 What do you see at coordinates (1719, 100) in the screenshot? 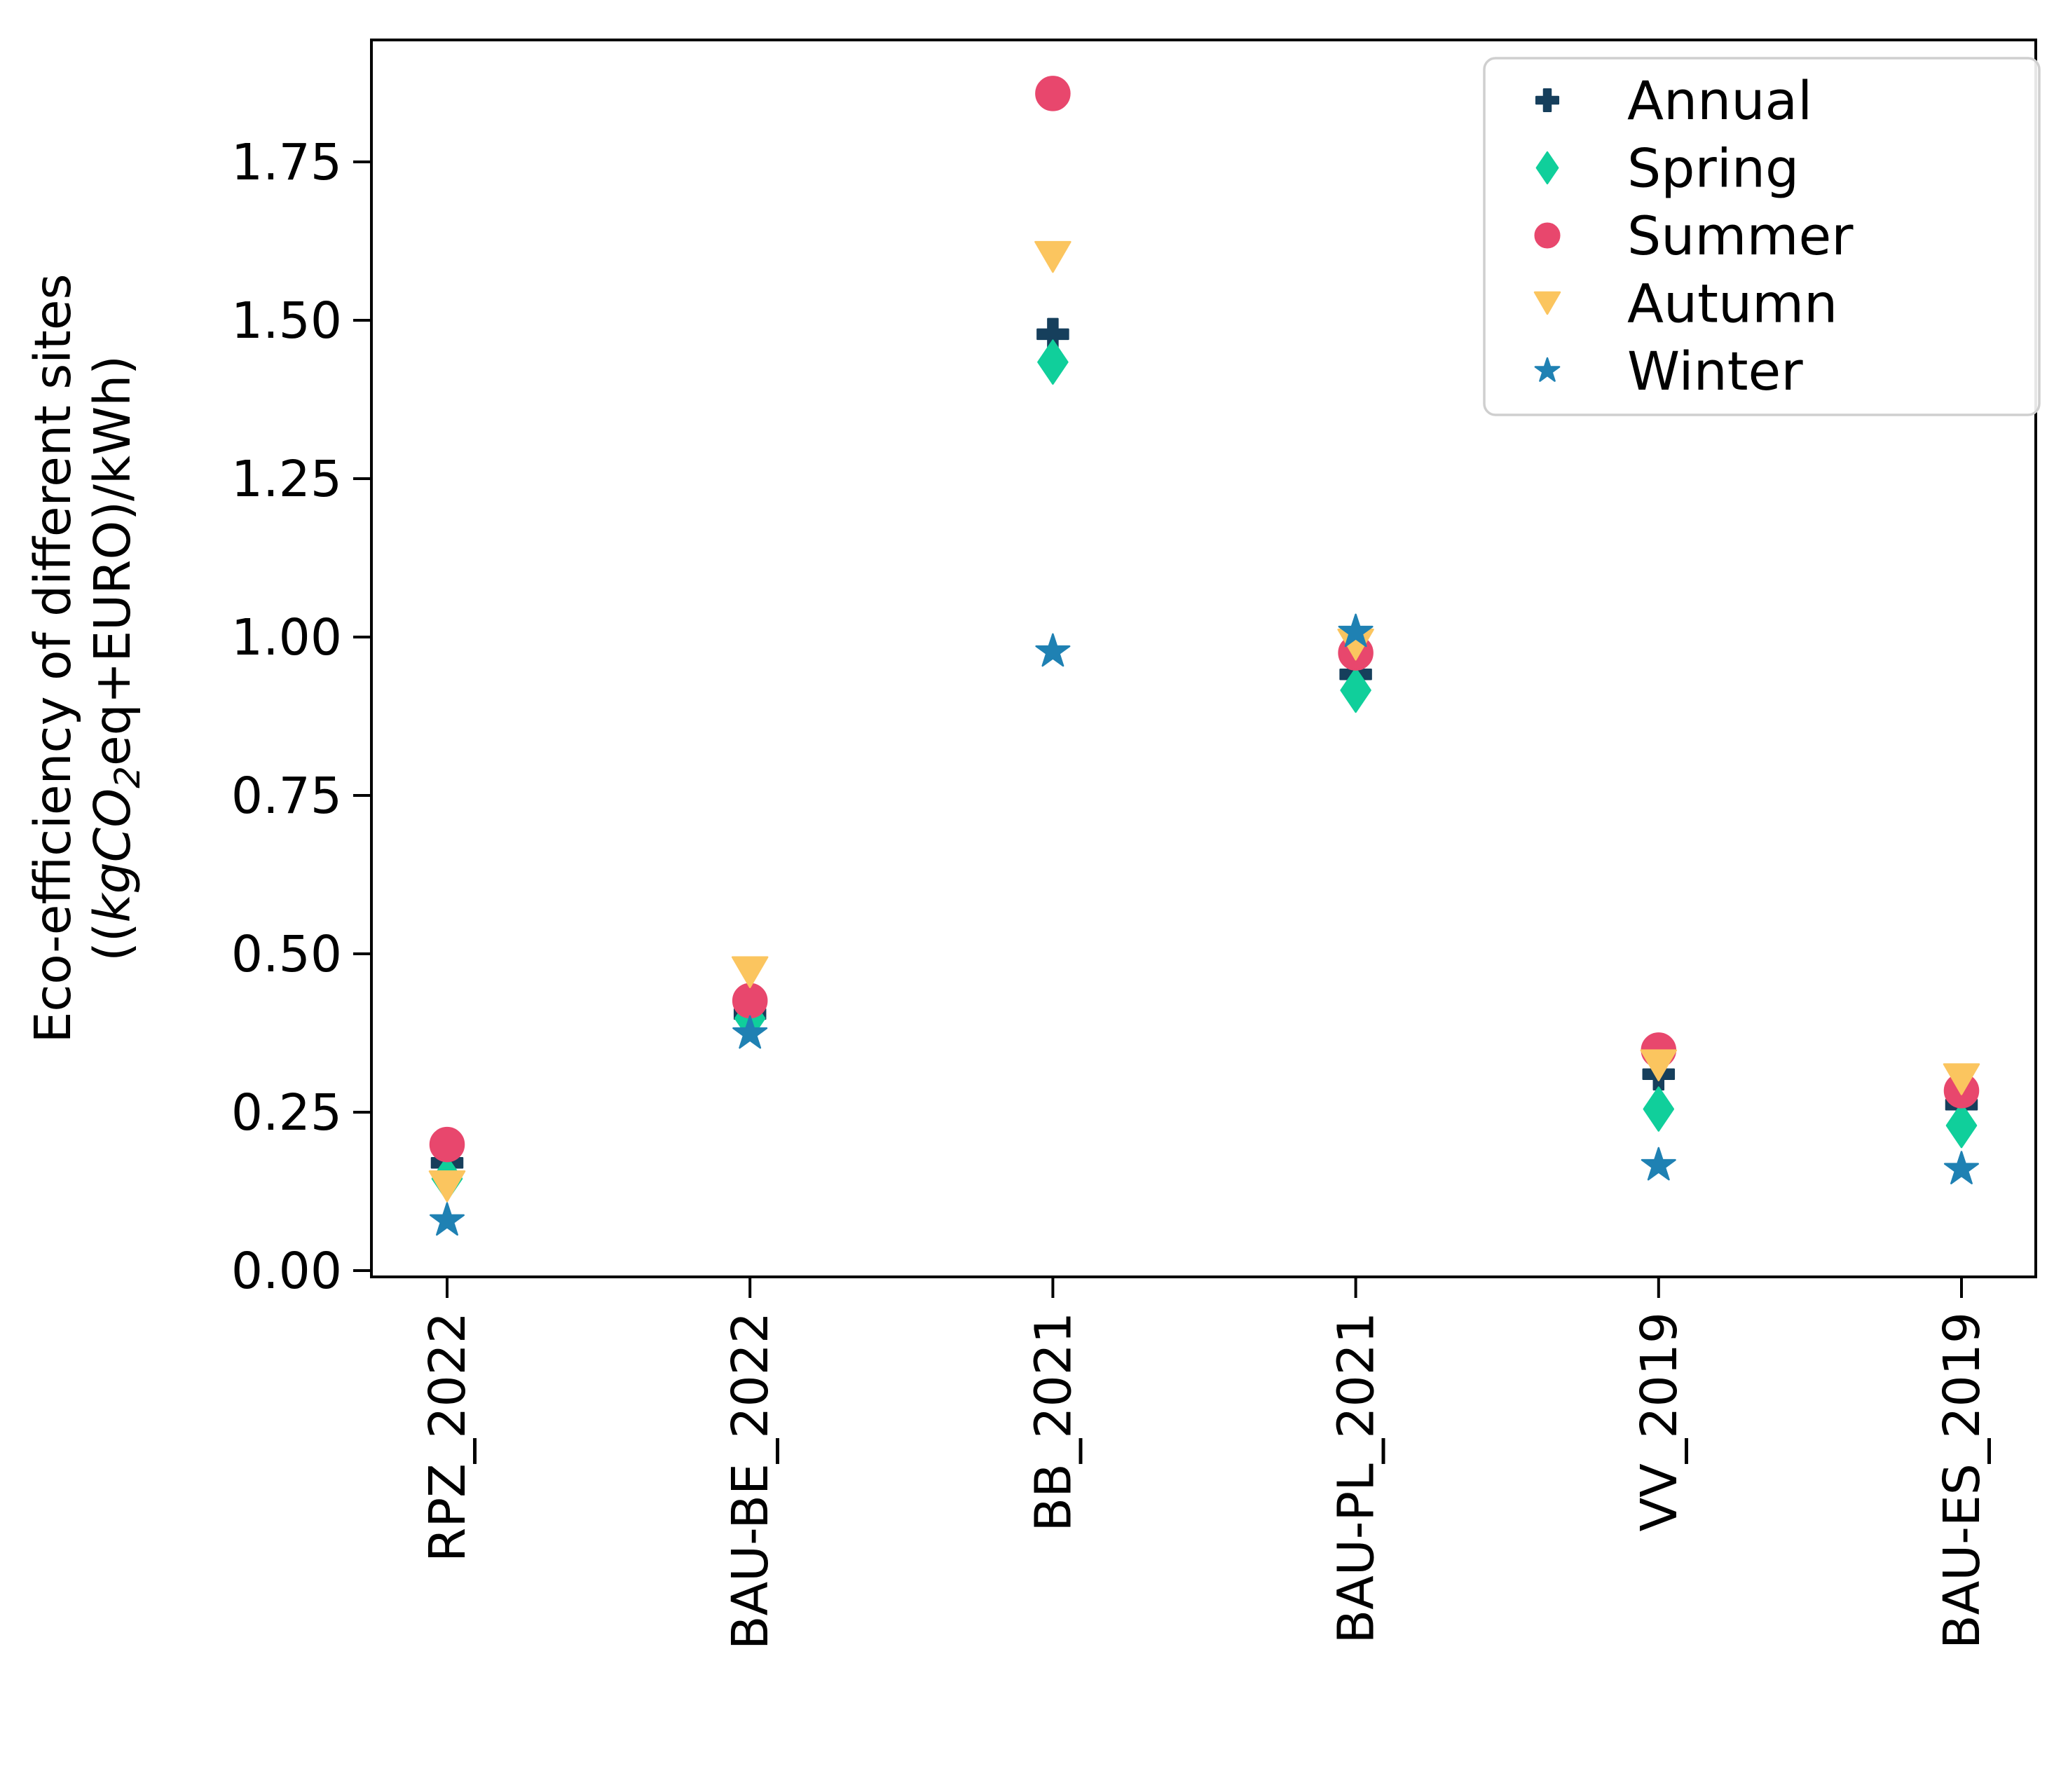
I see `legend-label-annual: Annual` at bounding box center [1719, 100].